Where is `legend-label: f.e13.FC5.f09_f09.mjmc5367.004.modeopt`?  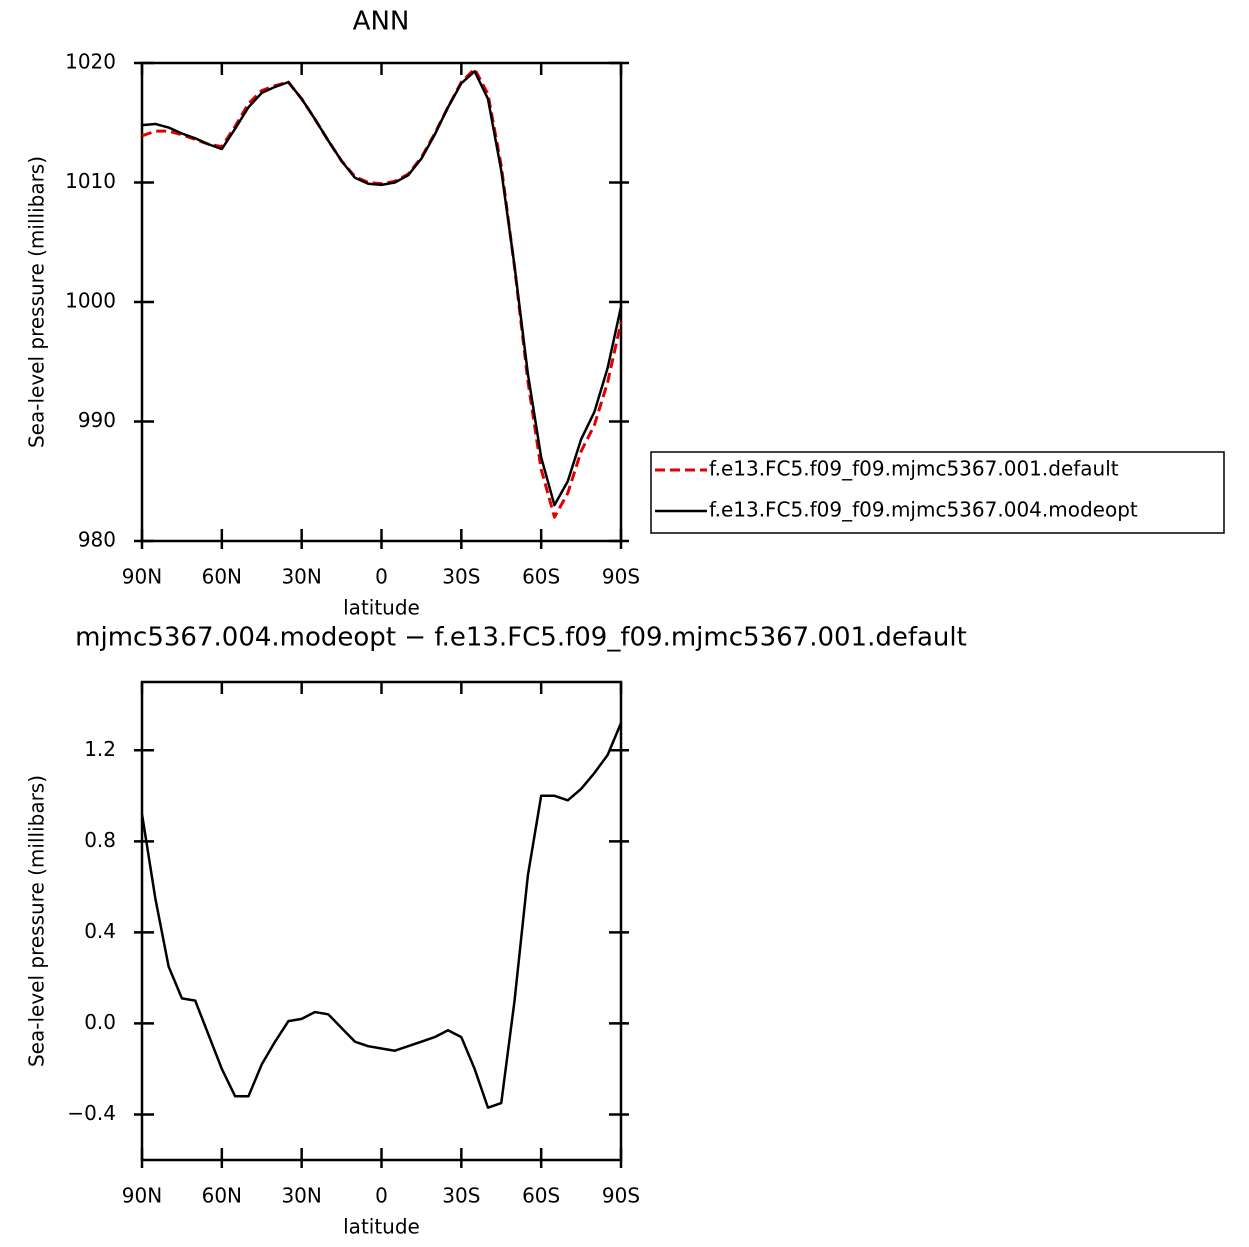 legend-label: f.e13.FC5.f09_f09.mjmc5367.004.modeopt is located at coordinates (923, 510).